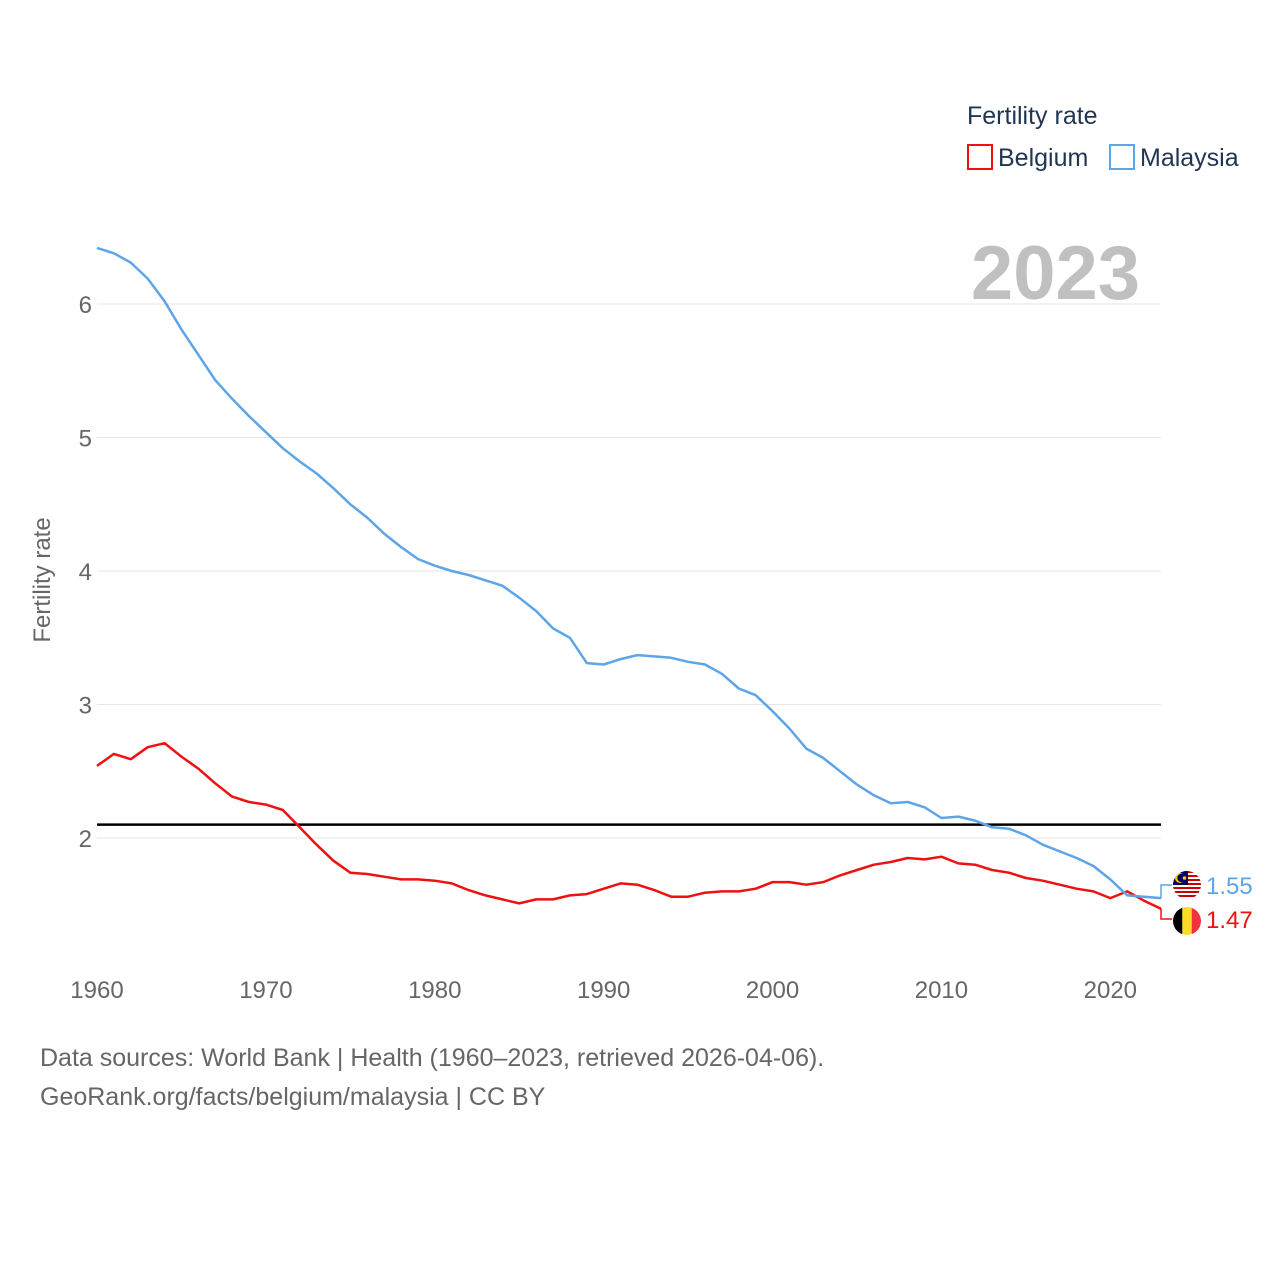 Image resolution: width=1280 pixels, height=1280 pixels. I want to click on leader-line-belgium, so click(1166, 914).